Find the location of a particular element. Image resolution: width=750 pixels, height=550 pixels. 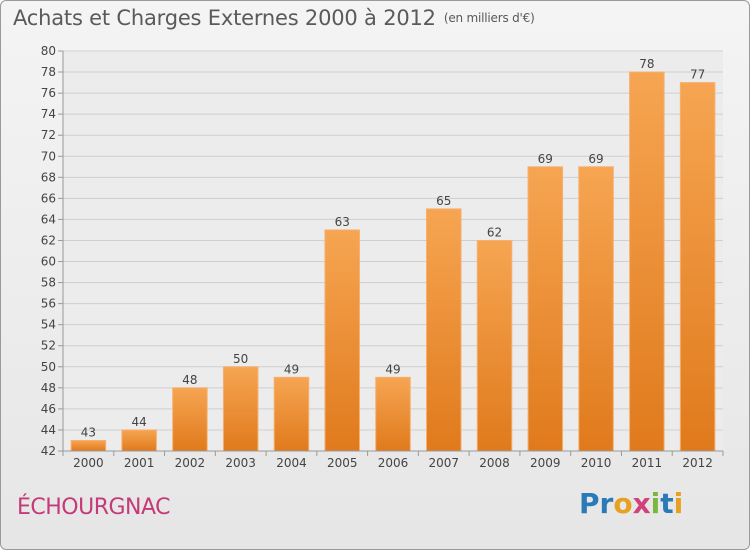

y-tick-label: 52 is located at coordinates (48, 346).